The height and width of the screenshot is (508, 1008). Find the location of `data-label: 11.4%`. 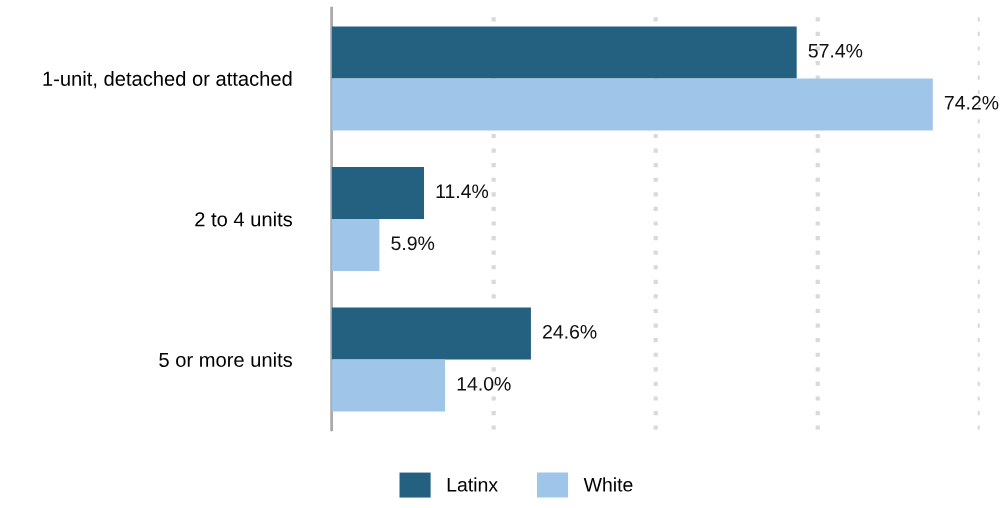

data-label: 11.4% is located at coordinates (462, 191).